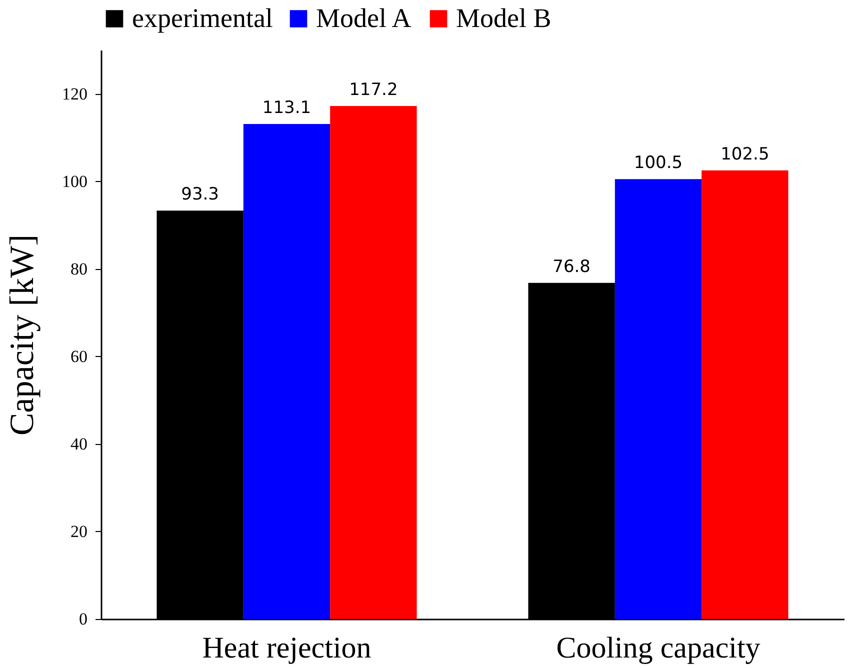 The width and height of the screenshot is (849, 668). What do you see at coordinates (75, 94) in the screenshot?
I see `y-tick-label: 120` at bounding box center [75, 94].